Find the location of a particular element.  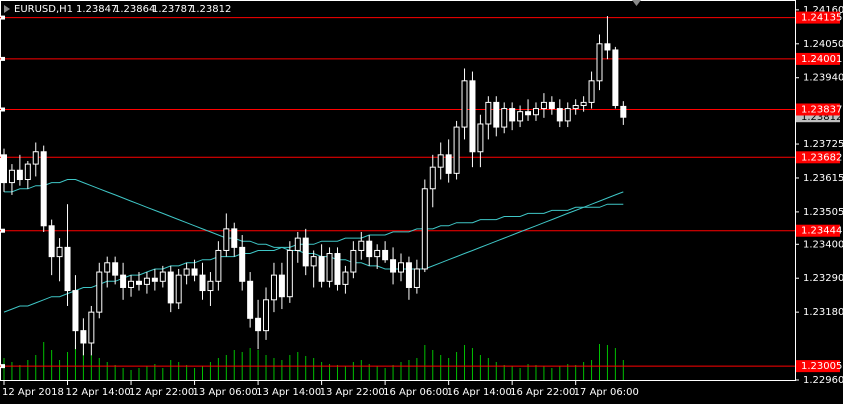

x-tick-label: 16 Apr 14:00 is located at coordinates (479, 392).